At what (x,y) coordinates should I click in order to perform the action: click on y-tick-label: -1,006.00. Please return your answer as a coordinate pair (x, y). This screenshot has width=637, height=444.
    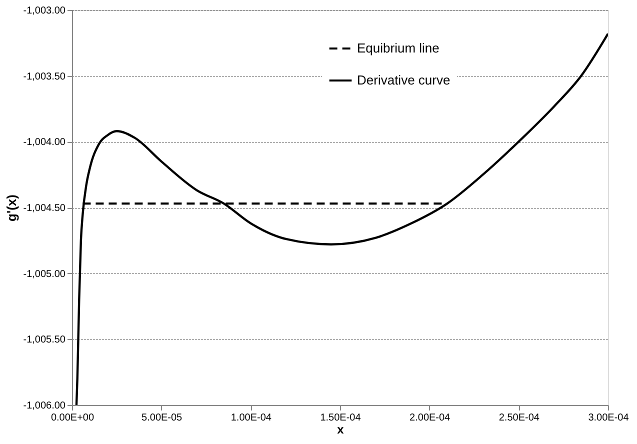
    Looking at the image, I should click on (44, 406).